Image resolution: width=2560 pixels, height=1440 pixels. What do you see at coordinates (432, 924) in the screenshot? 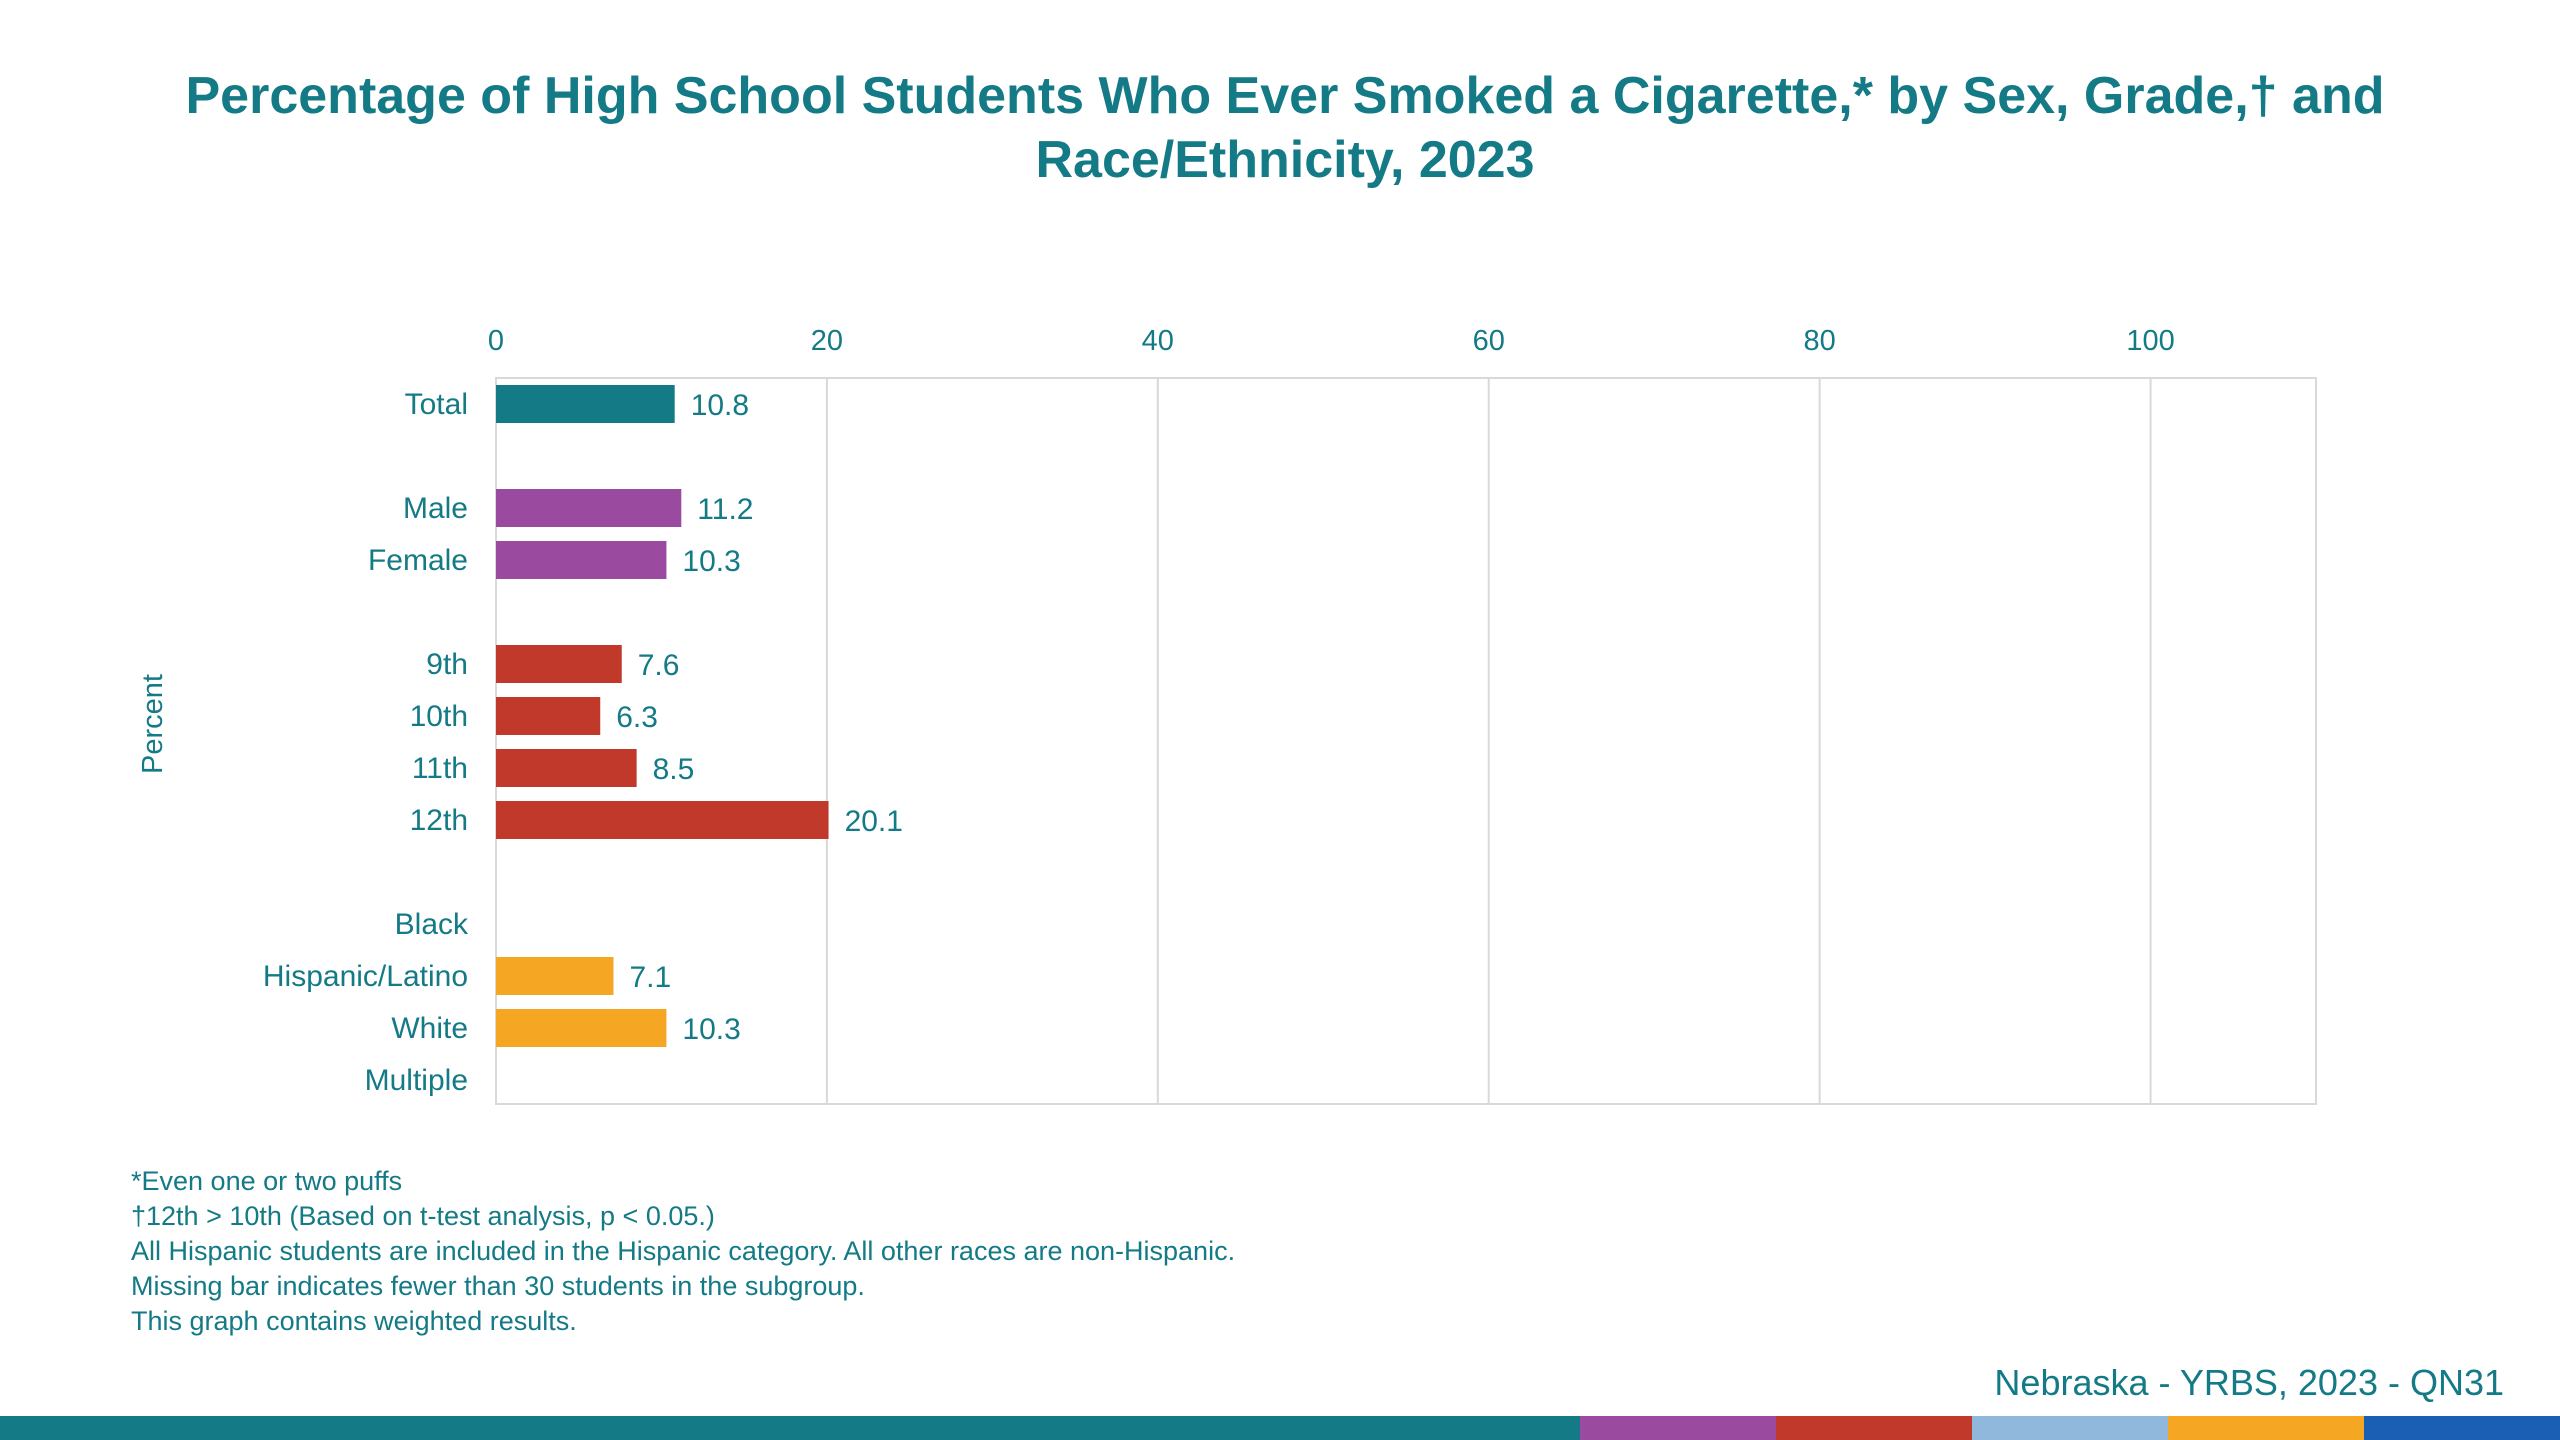
I see `category-label: Black` at bounding box center [432, 924].